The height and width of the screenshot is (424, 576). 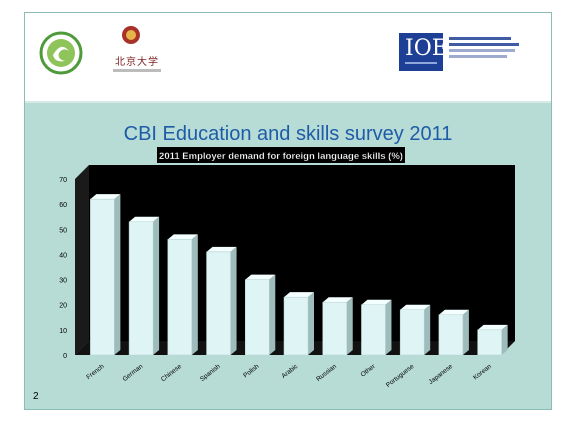 What do you see at coordinates (441, 374) in the screenshot?
I see `x-tick-label: Japanese` at bounding box center [441, 374].